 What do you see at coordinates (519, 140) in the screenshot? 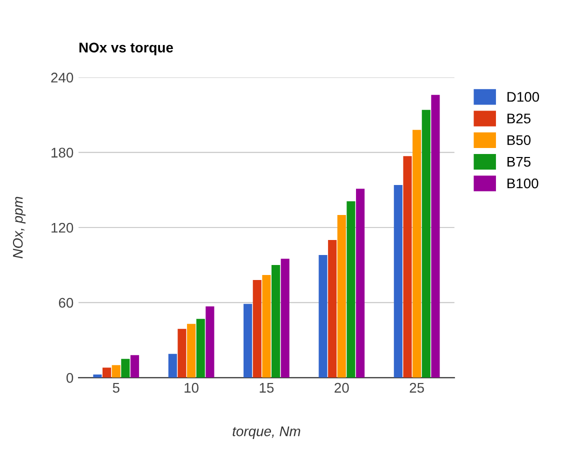
I see `legend-label: B50` at bounding box center [519, 140].